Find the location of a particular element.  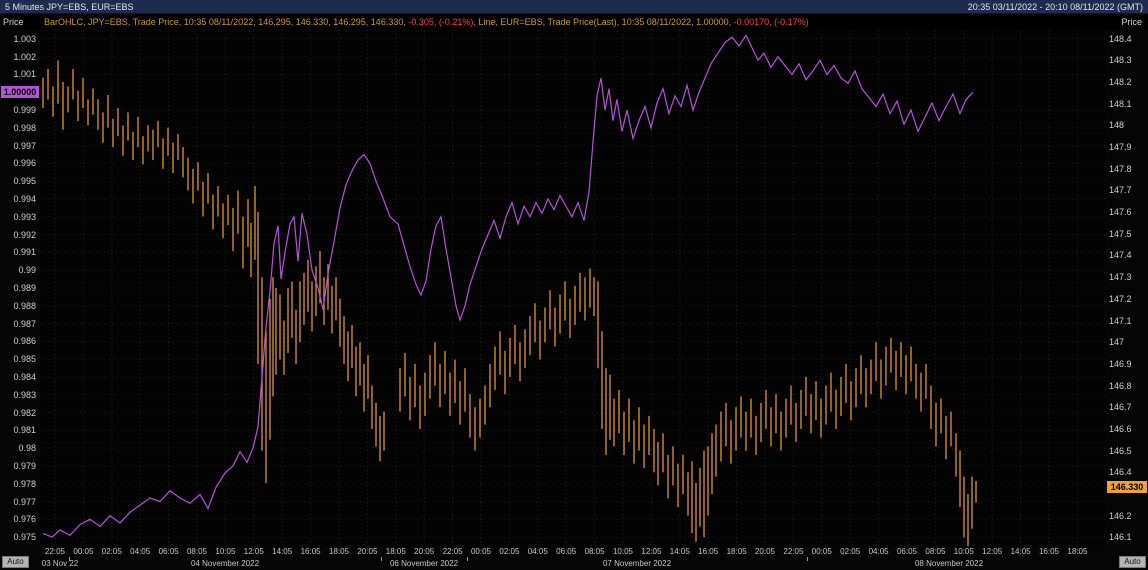

price-tick-label: 147 is located at coordinates (1117, 342).